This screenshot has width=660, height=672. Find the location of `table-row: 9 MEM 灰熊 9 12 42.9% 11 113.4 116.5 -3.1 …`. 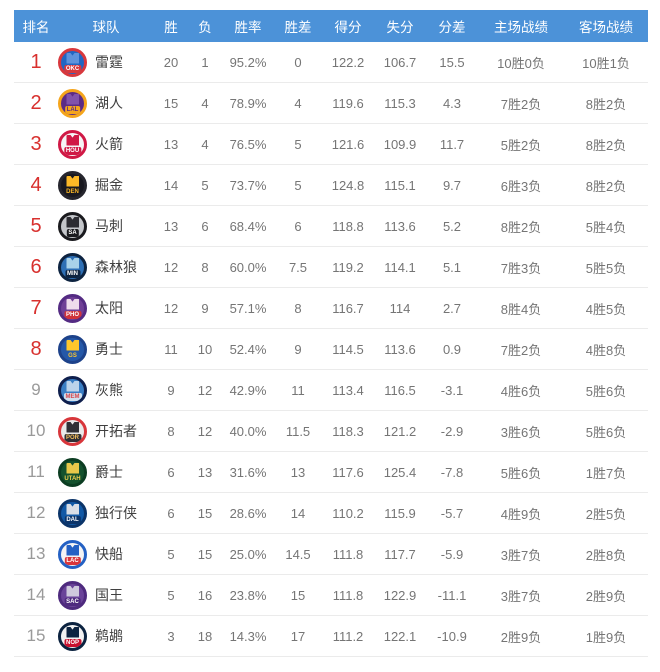

table-row: 9 MEM 灰熊 9 12 42.9% 11 113.4 116.5 -3.1 … is located at coordinates (331, 390).